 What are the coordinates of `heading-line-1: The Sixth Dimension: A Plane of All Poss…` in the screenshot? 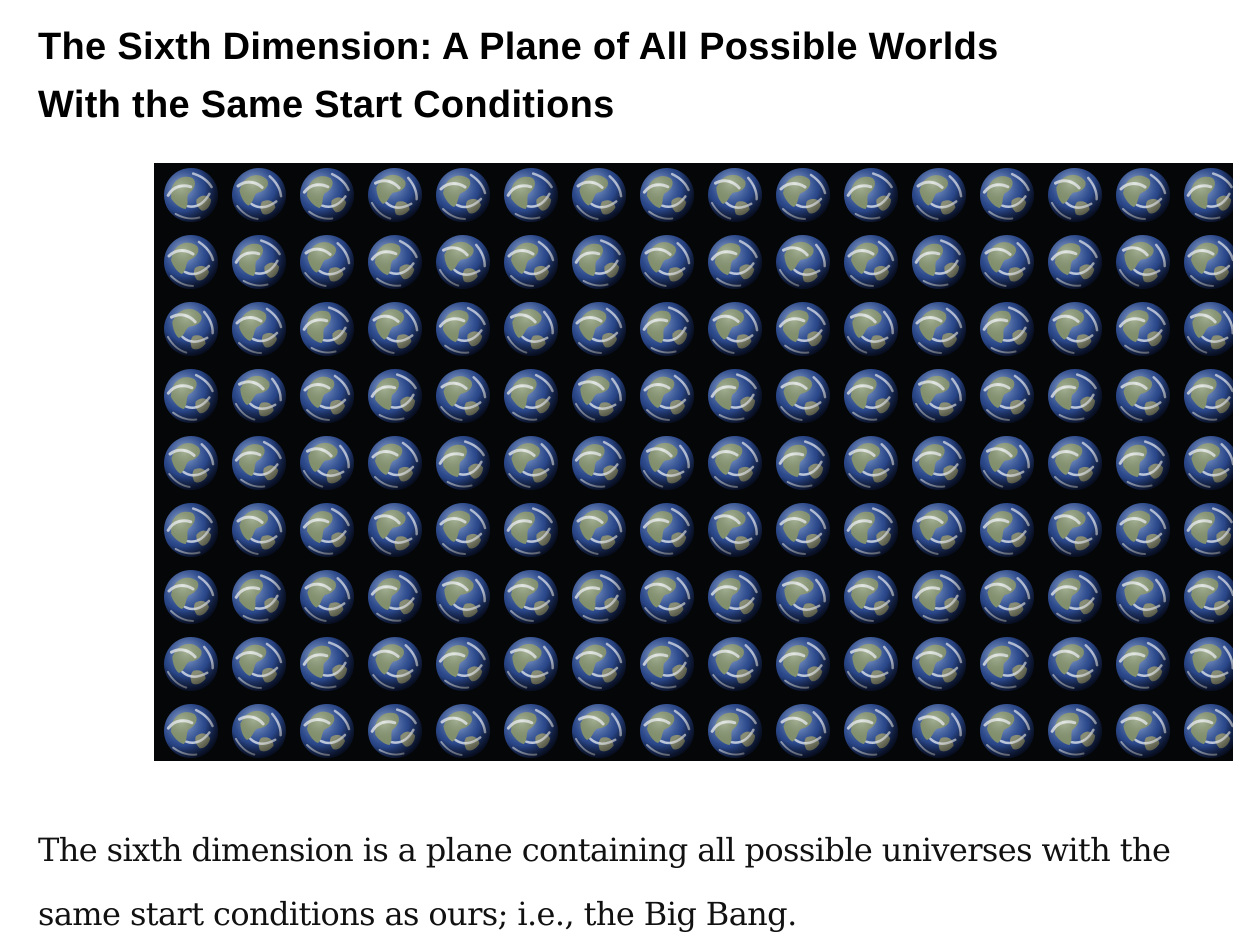 It's located at (518, 47).